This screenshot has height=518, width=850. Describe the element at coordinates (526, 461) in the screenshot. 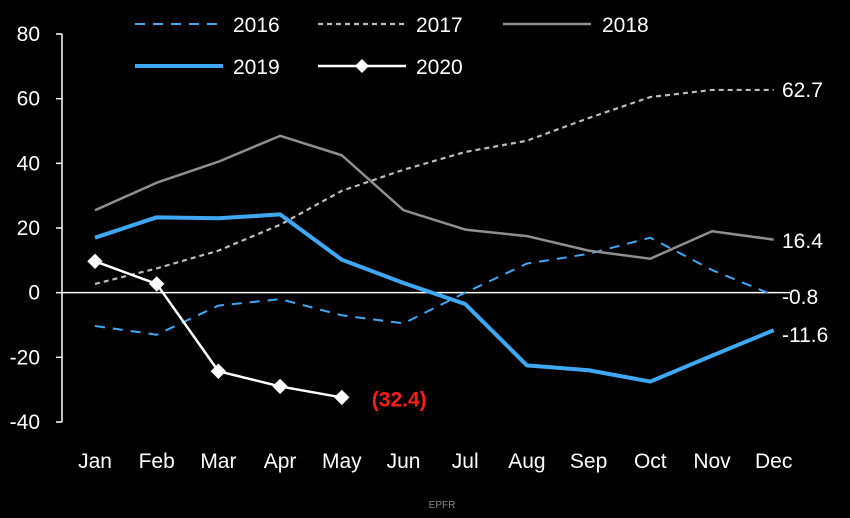

I see `x-tick-label: Aug` at that location.